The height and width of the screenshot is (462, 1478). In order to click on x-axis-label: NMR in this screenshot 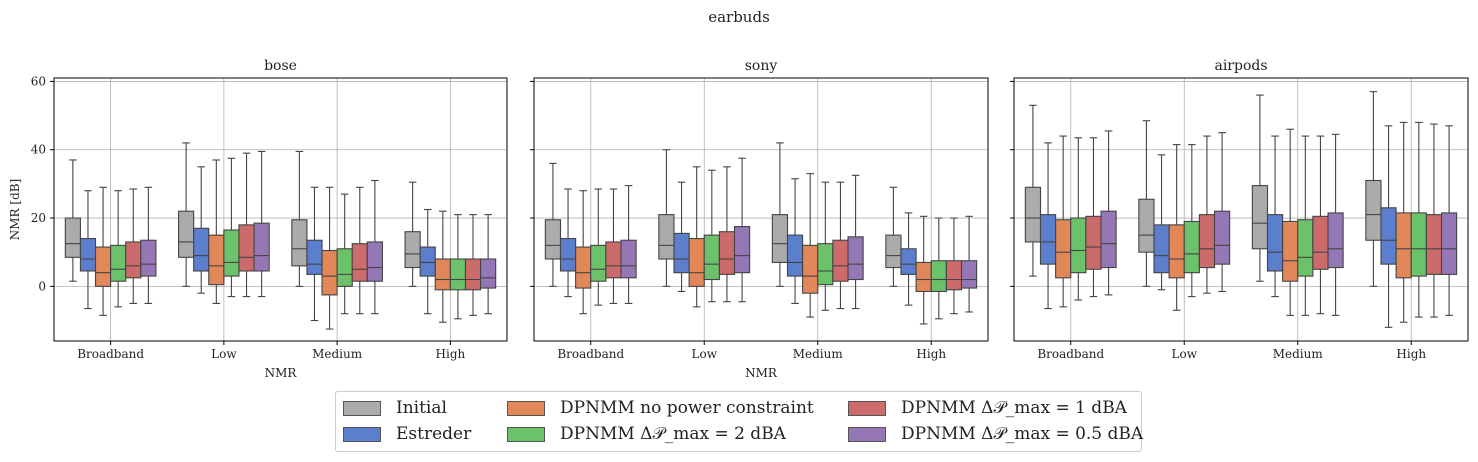, I will do `click(761, 373)`.